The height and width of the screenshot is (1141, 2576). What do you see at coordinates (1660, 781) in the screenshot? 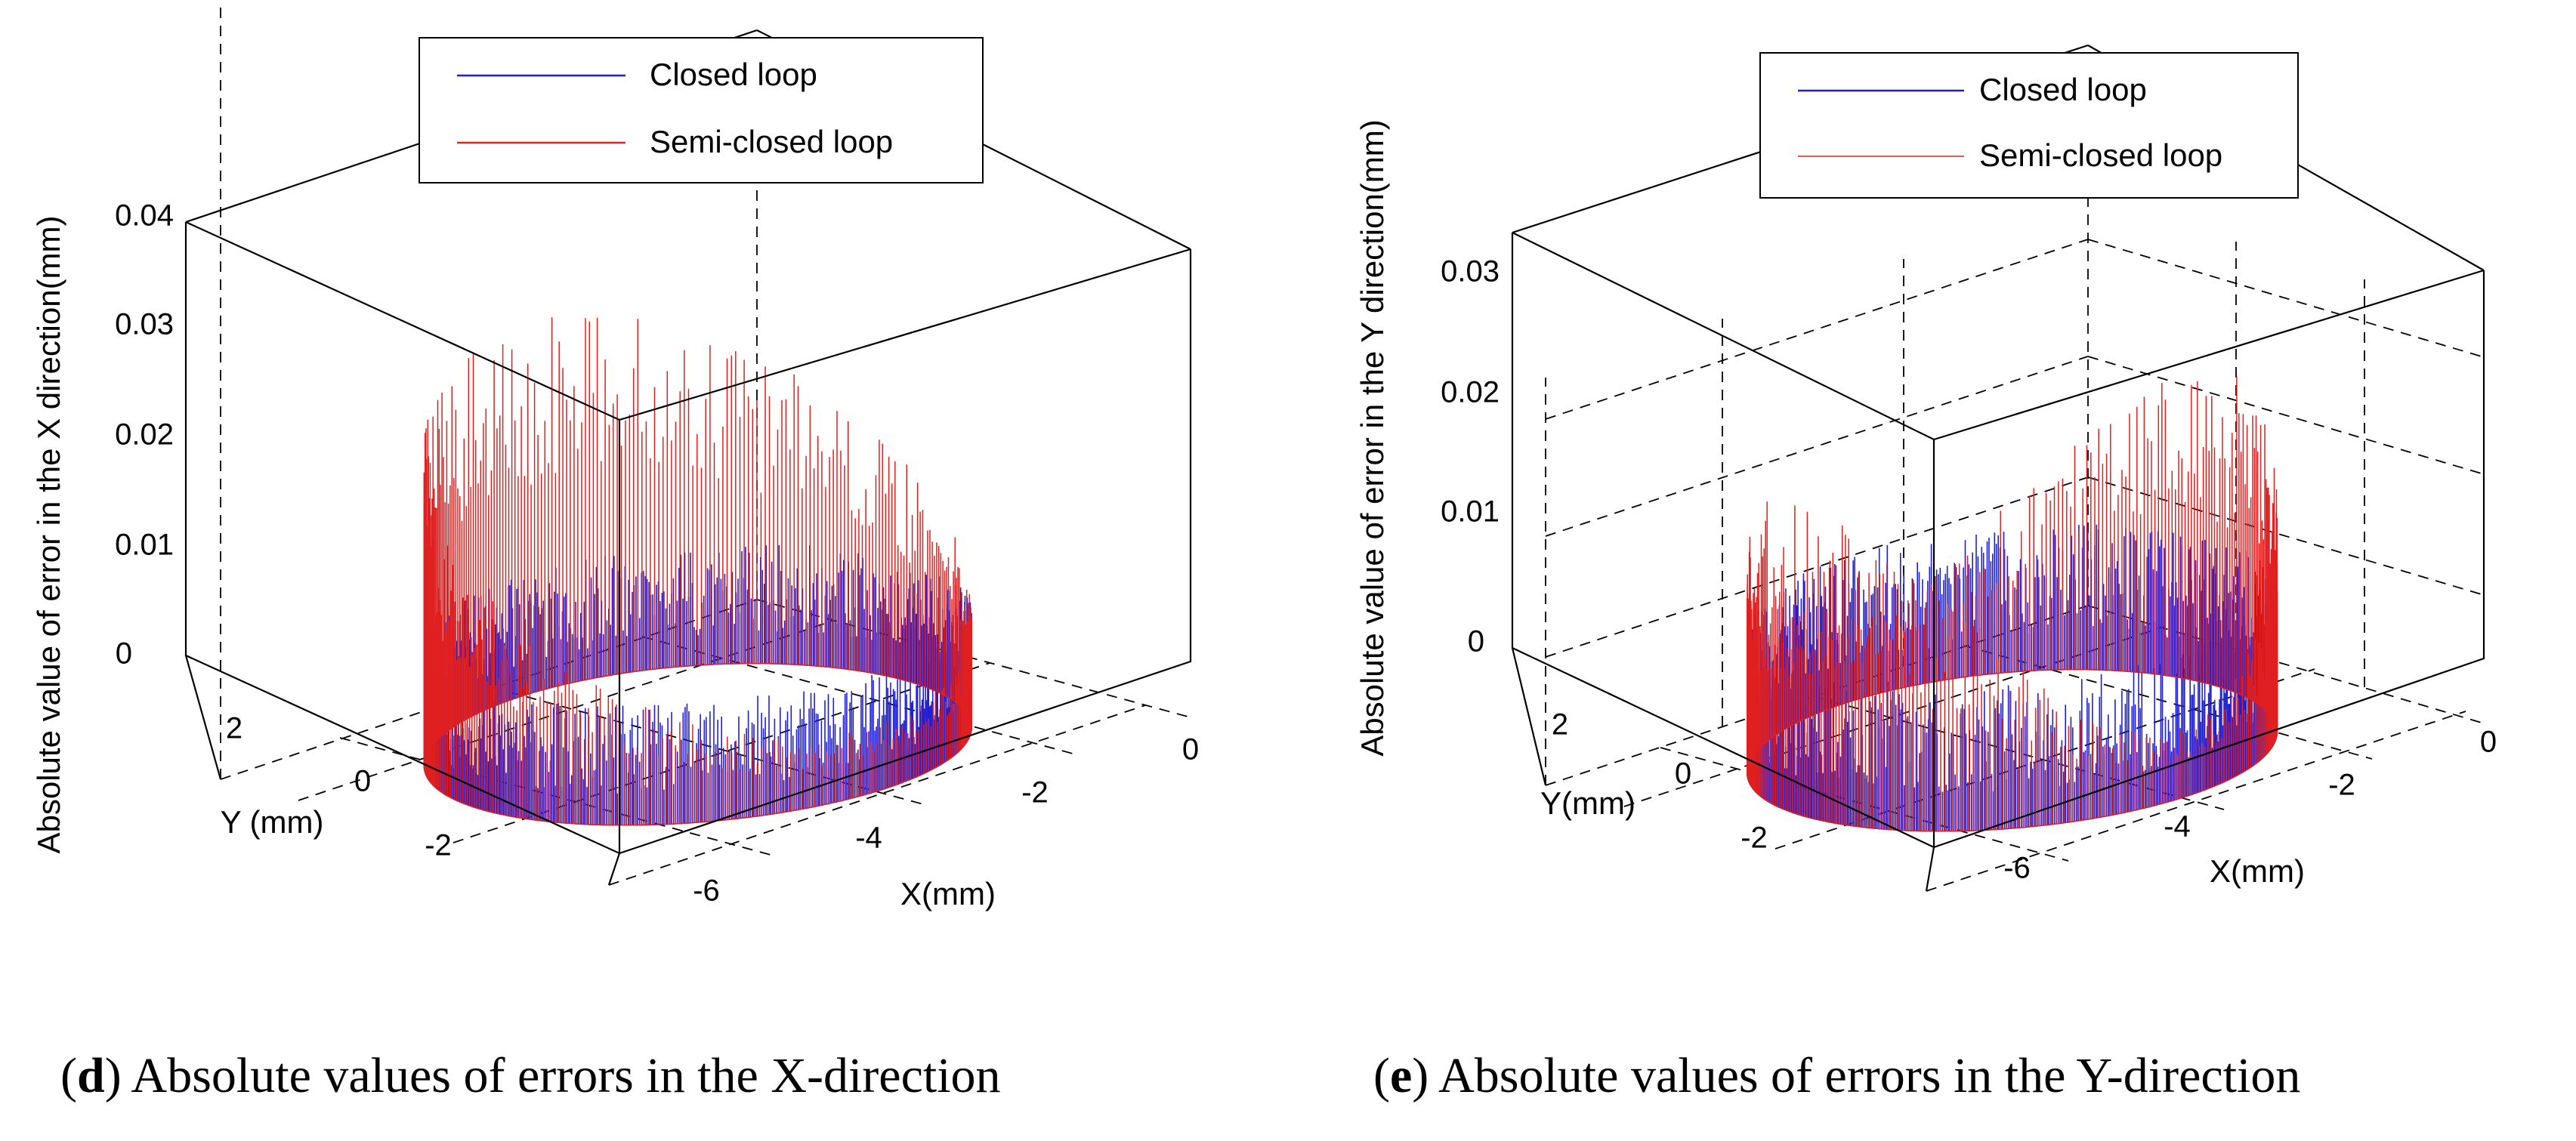
I see `panel-e-y-ticks: 2 0 -2` at bounding box center [1660, 781].